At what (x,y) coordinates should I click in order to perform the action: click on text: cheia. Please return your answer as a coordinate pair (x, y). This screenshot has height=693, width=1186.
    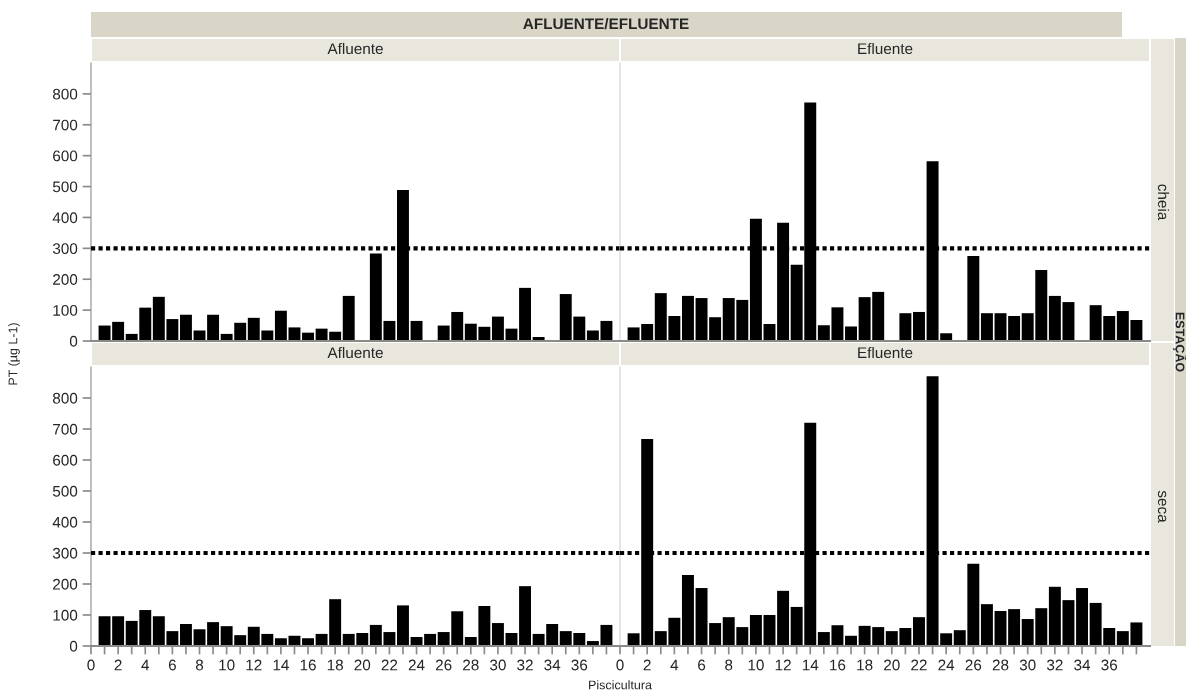
    Looking at the image, I should click on (1163, 202).